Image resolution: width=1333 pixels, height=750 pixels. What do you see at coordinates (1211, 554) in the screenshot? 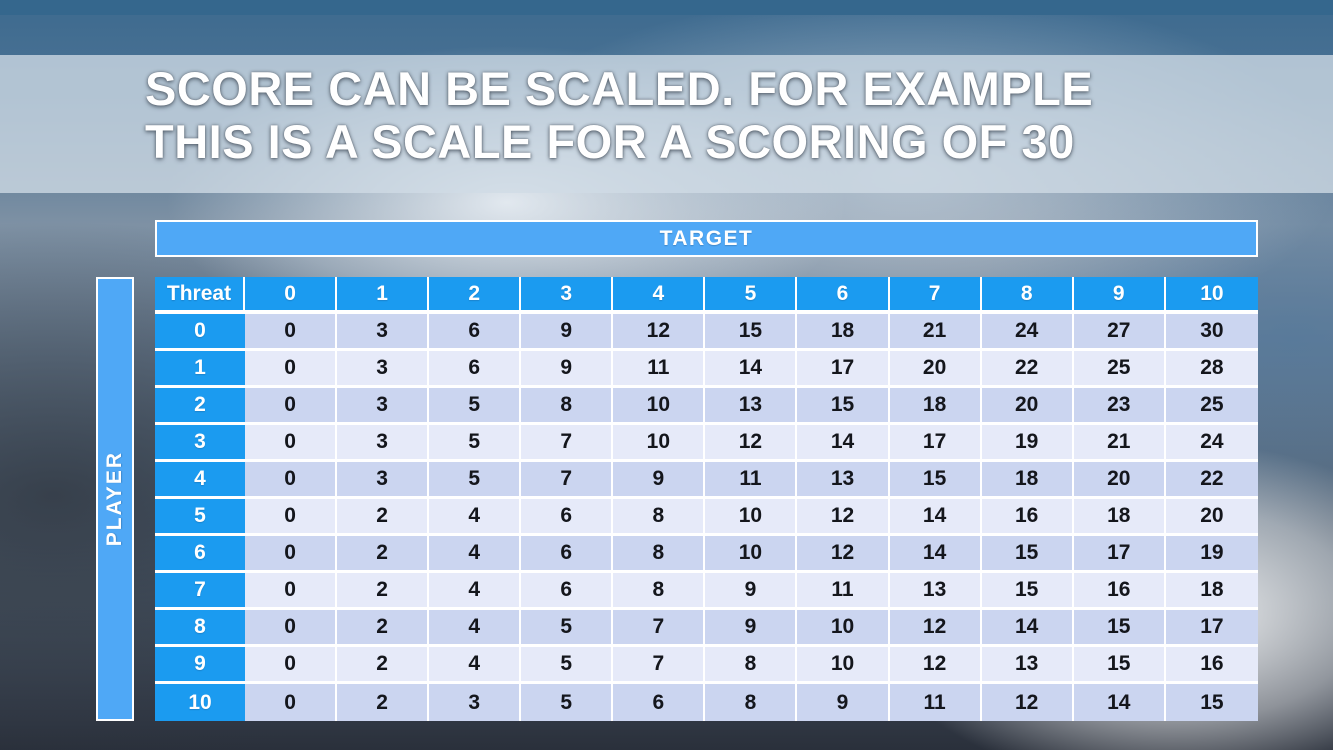
I see `score-cell: 19` at bounding box center [1211, 554].